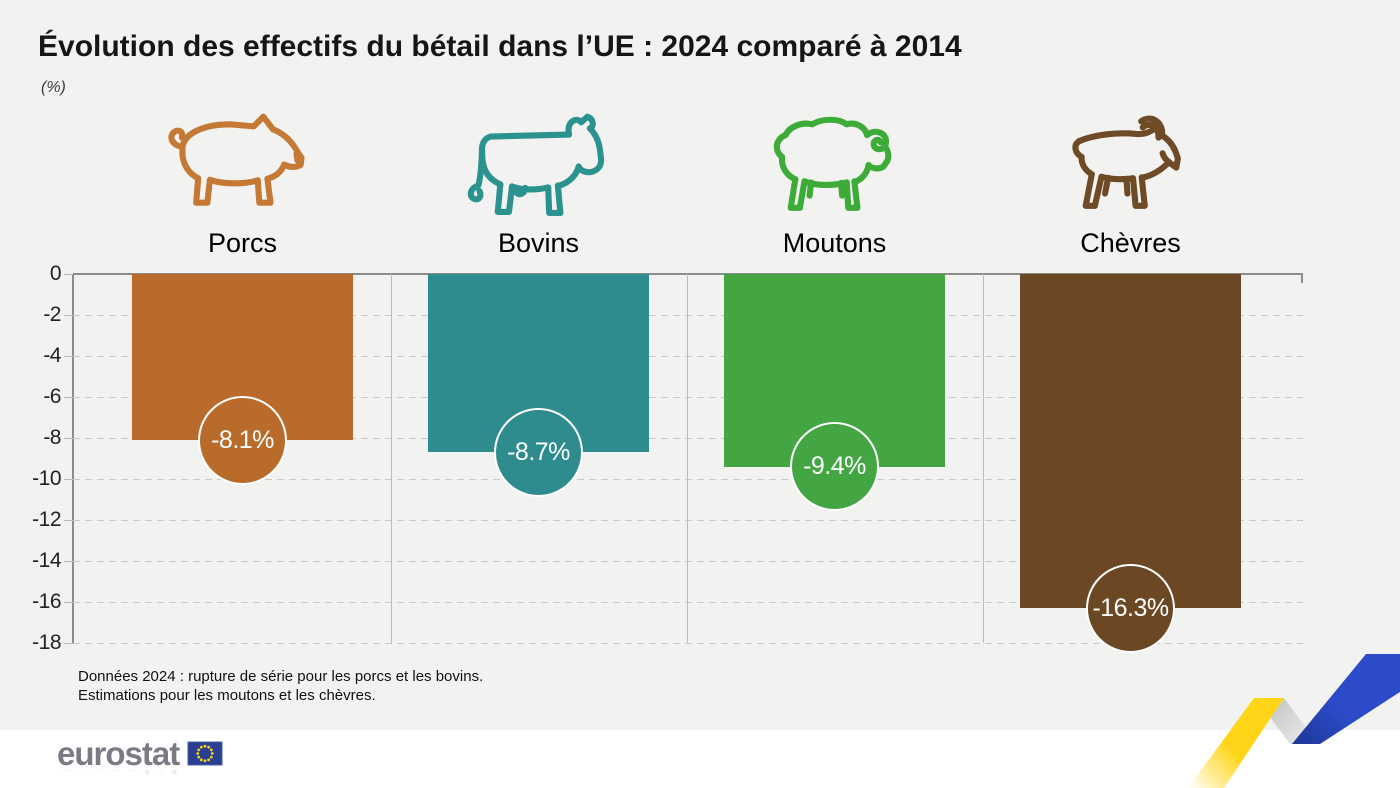 The image size is (1400, 788). What do you see at coordinates (700, 759) in the screenshot?
I see `footer-band` at bounding box center [700, 759].